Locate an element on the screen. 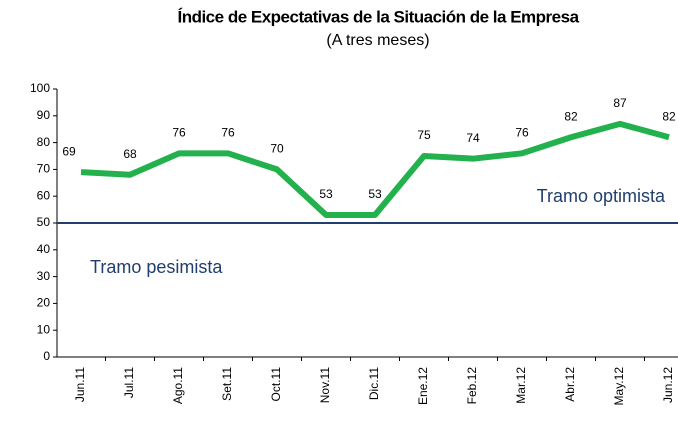 Image resolution: width=678 pixels, height=429 pixels. x-tick-label: Feb.12 is located at coordinates (472, 386).